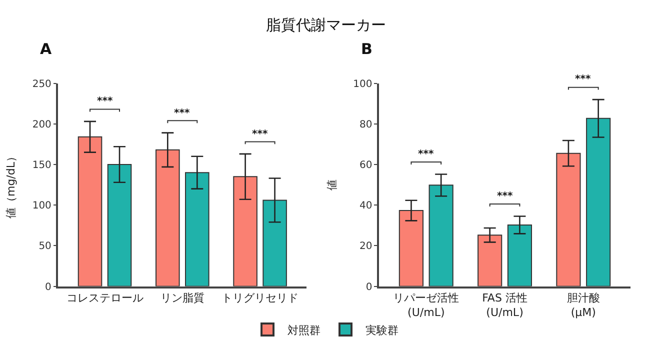 Image resolution: width=650 pixels, height=361 pixels. I want to click on y-tick-label: 200, so click(42, 124).